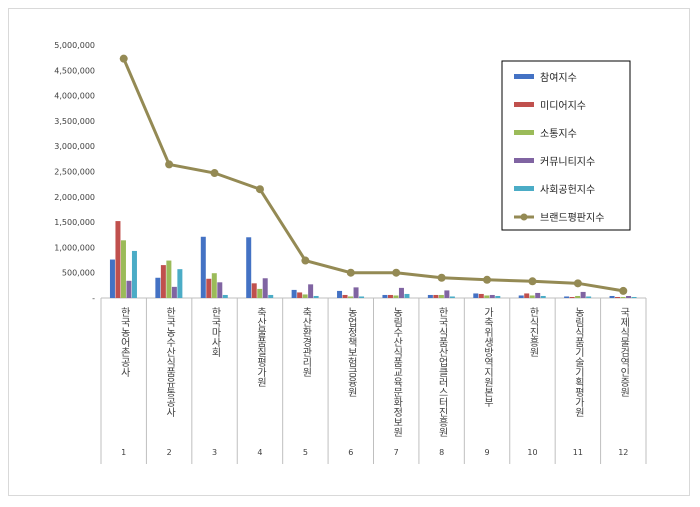 Image resolution: width=700 pixels, height=507 pixels. I want to click on category-index-label: 10, so click(532, 452).